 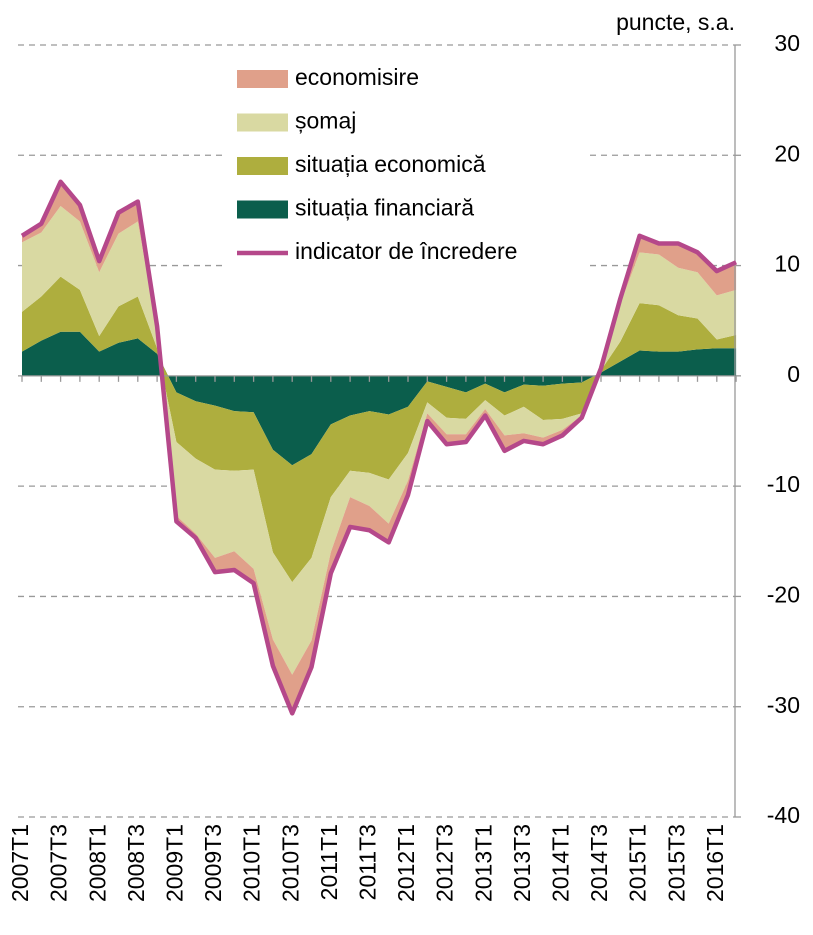 I want to click on x-tick-label: 2015T3, so click(x=676, y=863).